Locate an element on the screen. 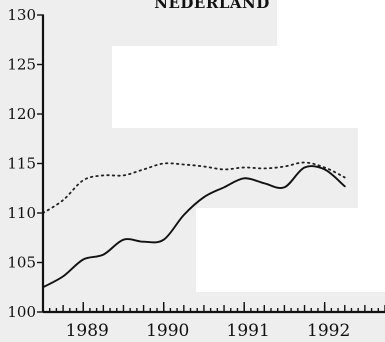  panel-background-bottom is located at coordinates (154, 275).